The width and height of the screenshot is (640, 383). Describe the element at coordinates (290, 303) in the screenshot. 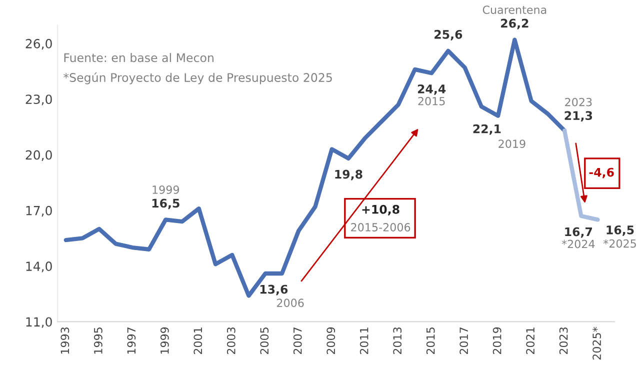

I see `annotation: 2006` at that location.